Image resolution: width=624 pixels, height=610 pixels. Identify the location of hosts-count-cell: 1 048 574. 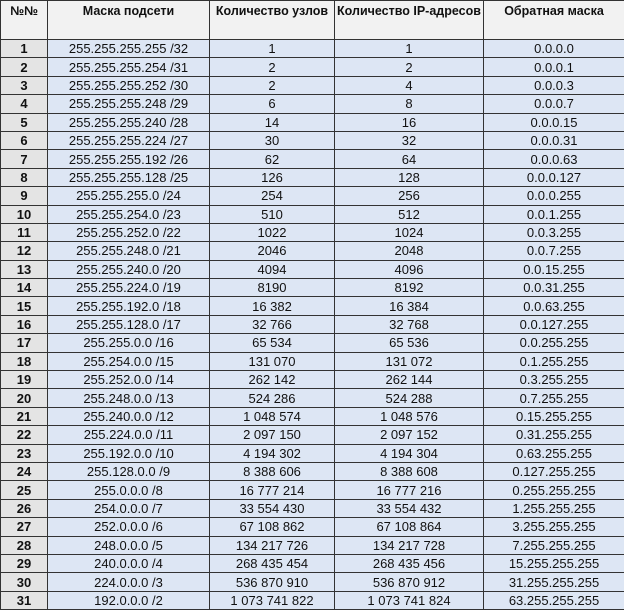
(272, 416).